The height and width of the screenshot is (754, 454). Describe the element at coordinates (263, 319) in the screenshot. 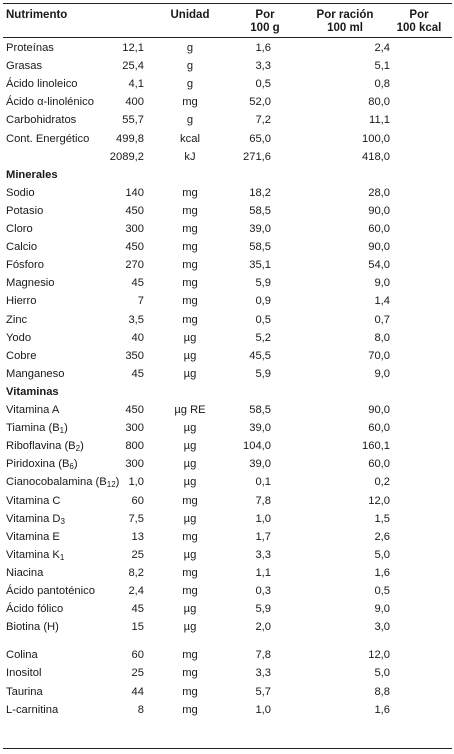

I see `per-ration-cell: 0,5` at that location.